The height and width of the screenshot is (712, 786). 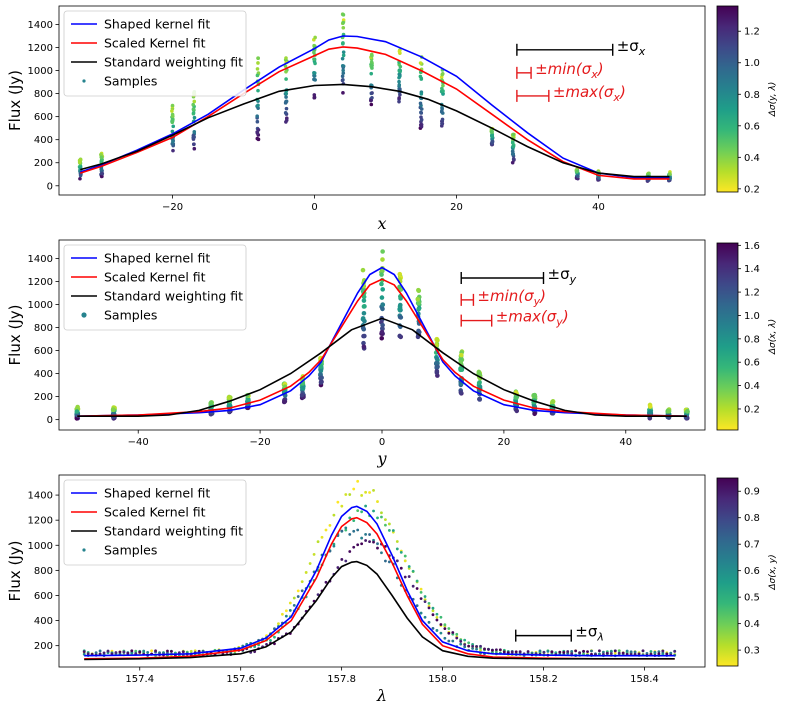 What do you see at coordinates (40, 496) in the screenshot?
I see `y-tick-label: 1400` at bounding box center [40, 496].